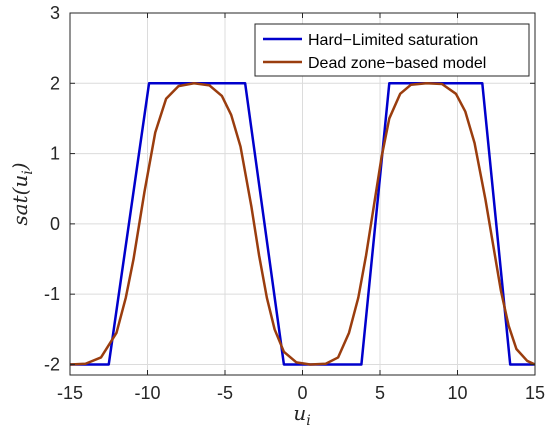 This screenshot has height=438, width=550. I want to click on x-tick-label: 15, so click(535, 393).